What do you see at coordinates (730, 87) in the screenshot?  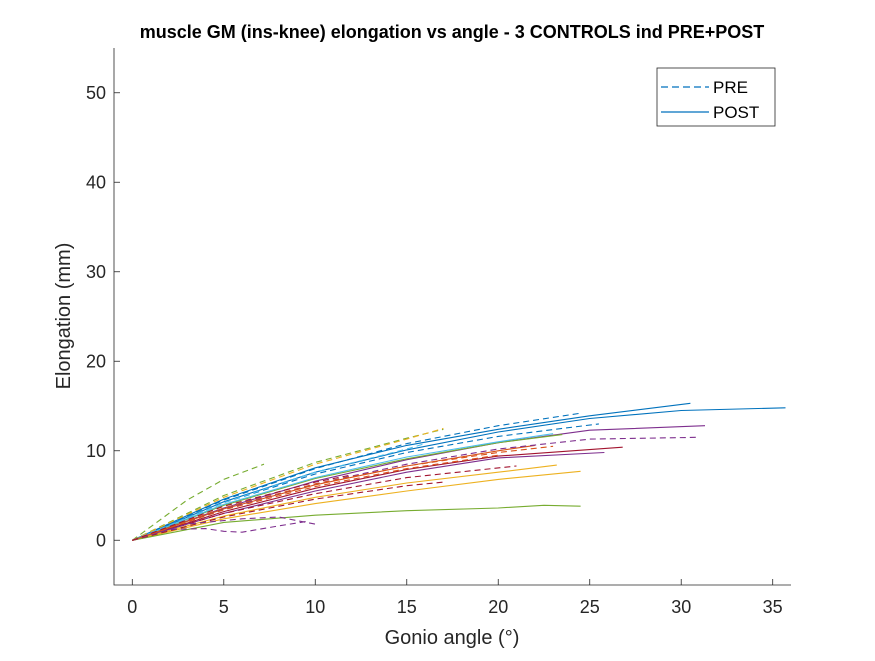 I see `legend-pre-label: PRE` at bounding box center [730, 87].